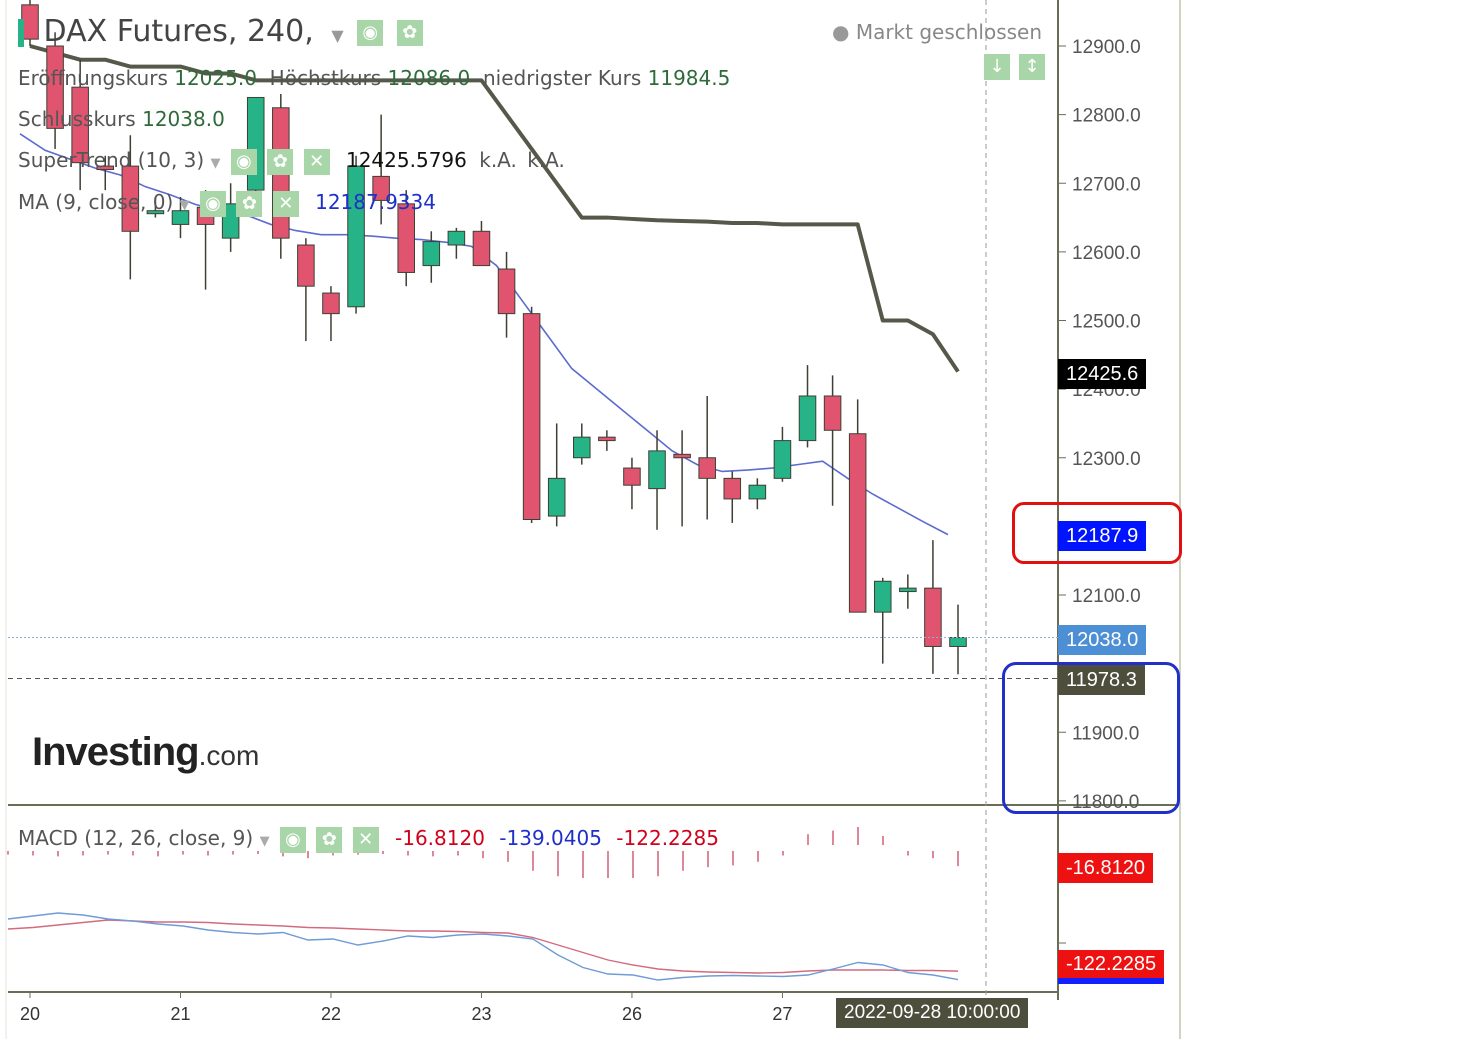 This screenshot has width=1458, height=1043. I want to click on x-tick-label: 26, so click(632, 1014).